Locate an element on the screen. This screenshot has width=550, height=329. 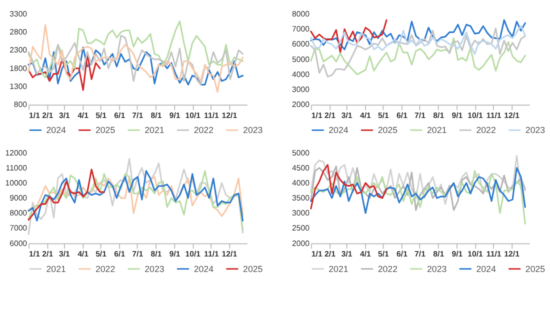
y-tick-label: 2800 is located at coordinates (19, 32).